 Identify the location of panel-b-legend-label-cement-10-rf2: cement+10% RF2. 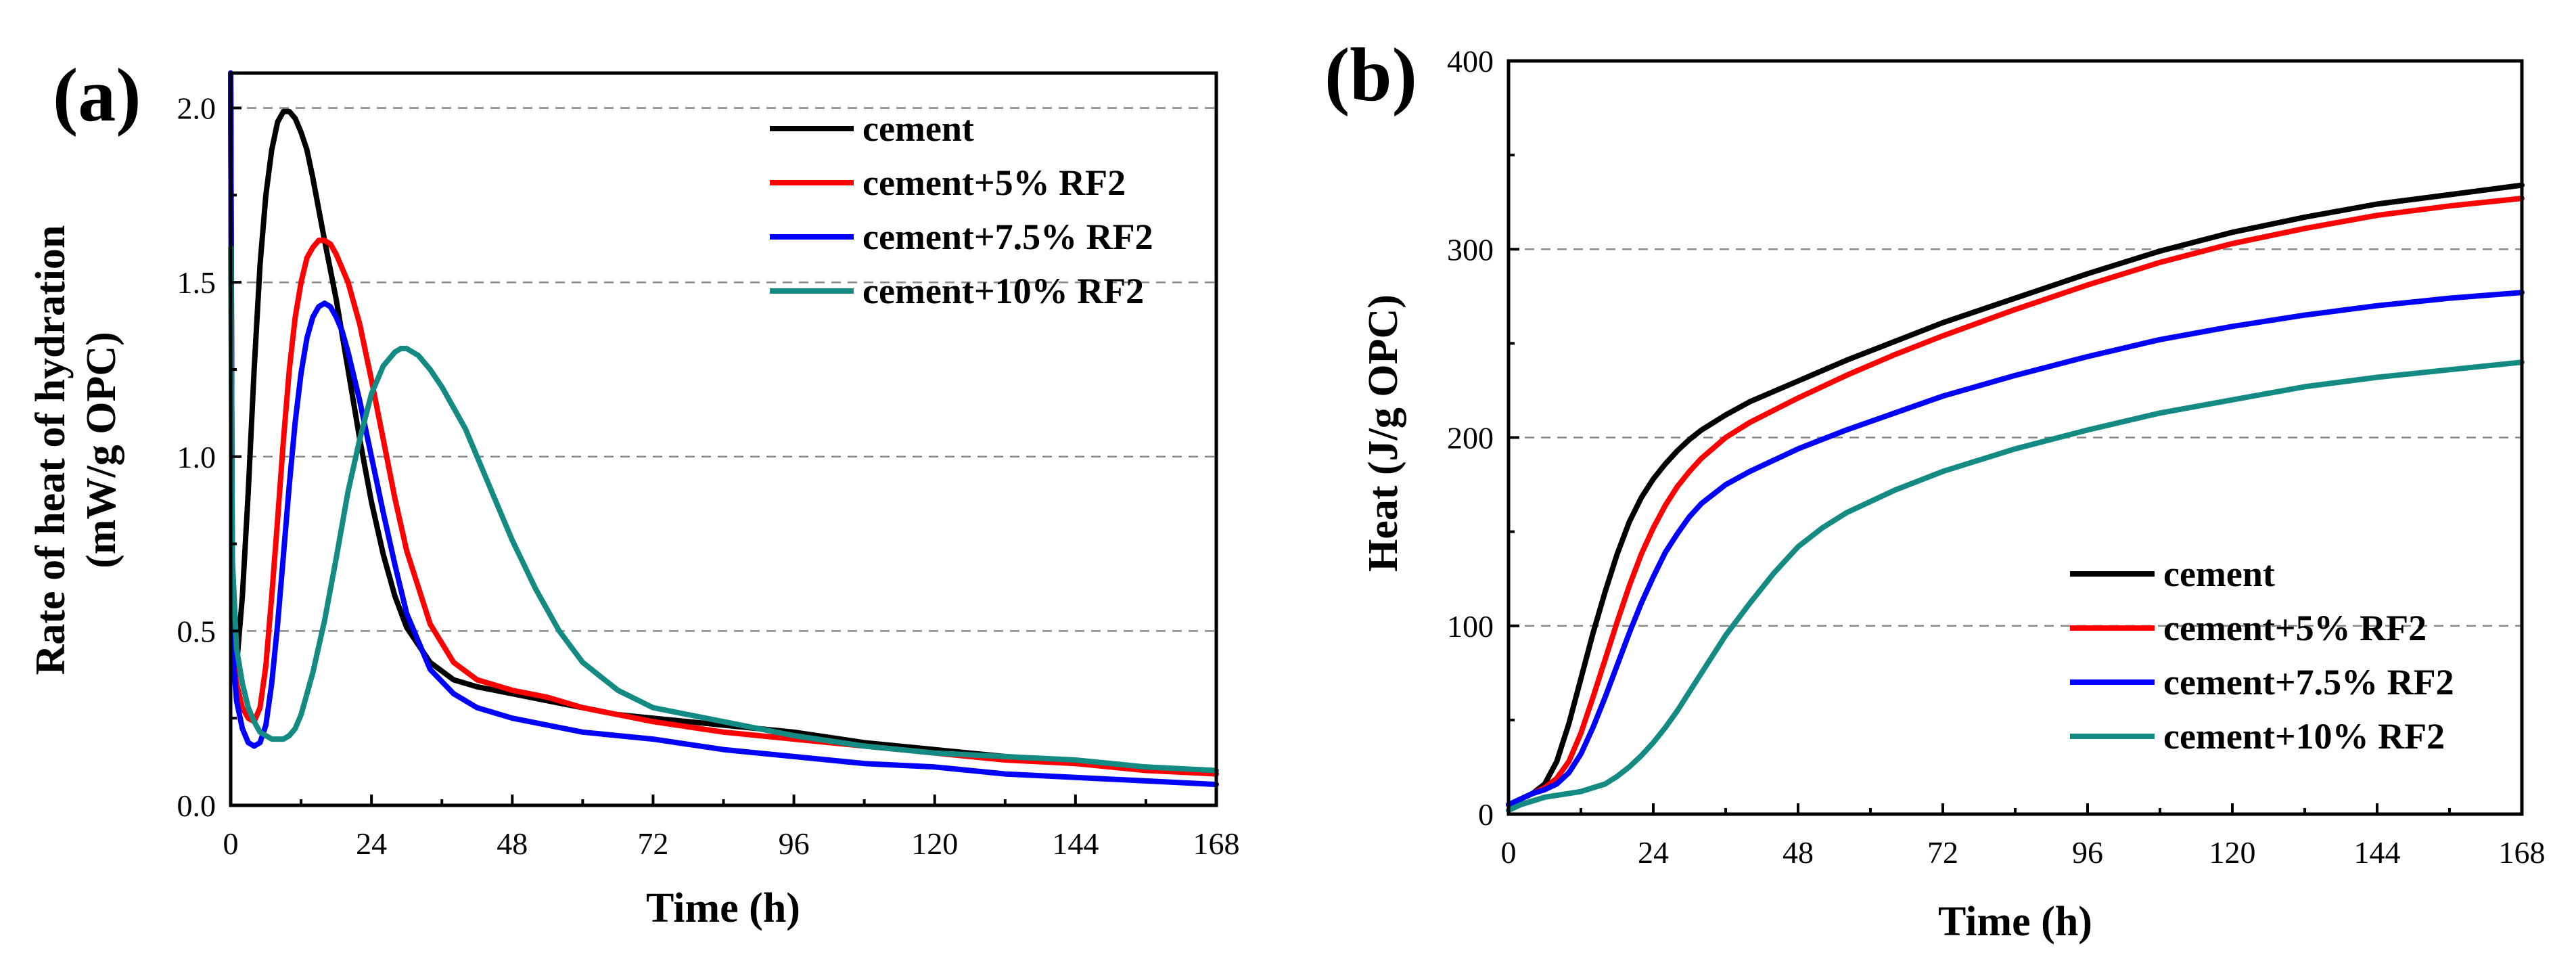
(2304, 736).